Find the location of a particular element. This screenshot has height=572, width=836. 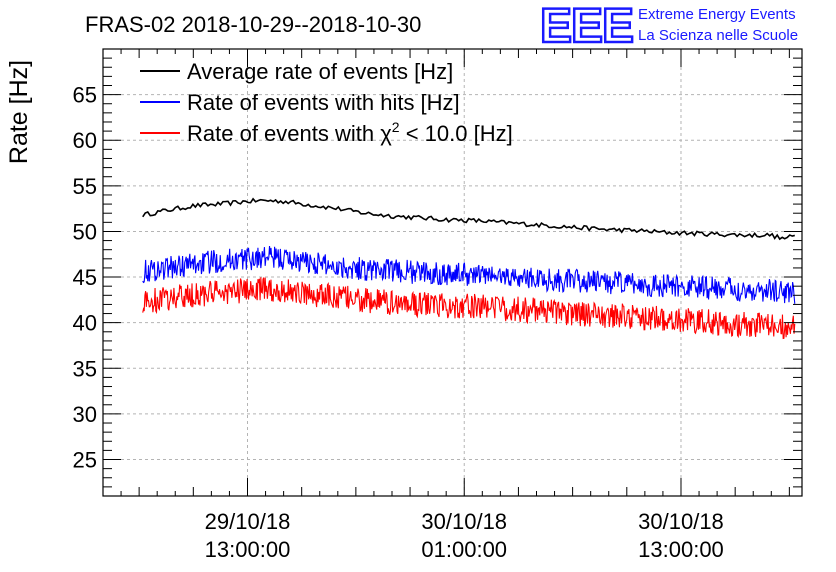

y-tick-label-55: 55 is located at coordinates (85, 186).